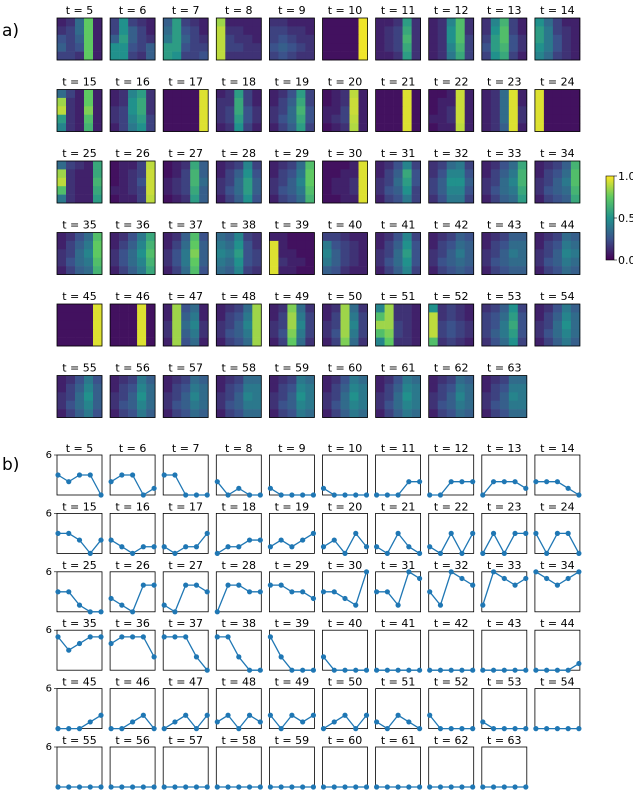 The height and width of the screenshot is (794, 633). What do you see at coordinates (132, 506) in the screenshot?
I see `subplot-title: t = 16` at bounding box center [132, 506].